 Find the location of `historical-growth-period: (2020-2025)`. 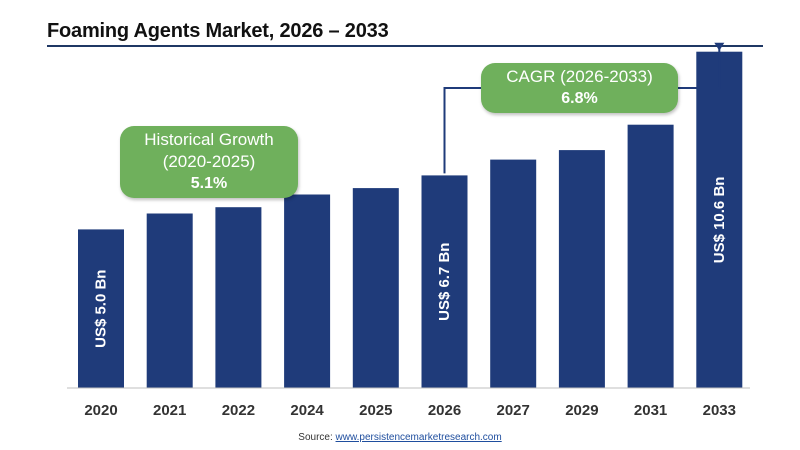

historical-growth-period: (2020-2025) is located at coordinates (209, 161).